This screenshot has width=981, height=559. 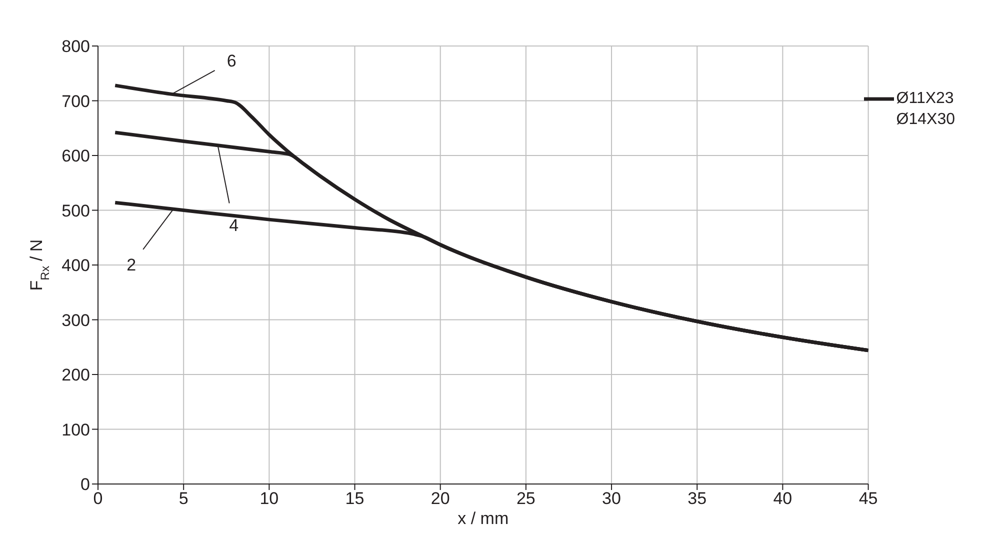 What do you see at coordinates (76, 101) in the screenshot?
I see `y-tick-label: 700` at bounding box center [76, 101].